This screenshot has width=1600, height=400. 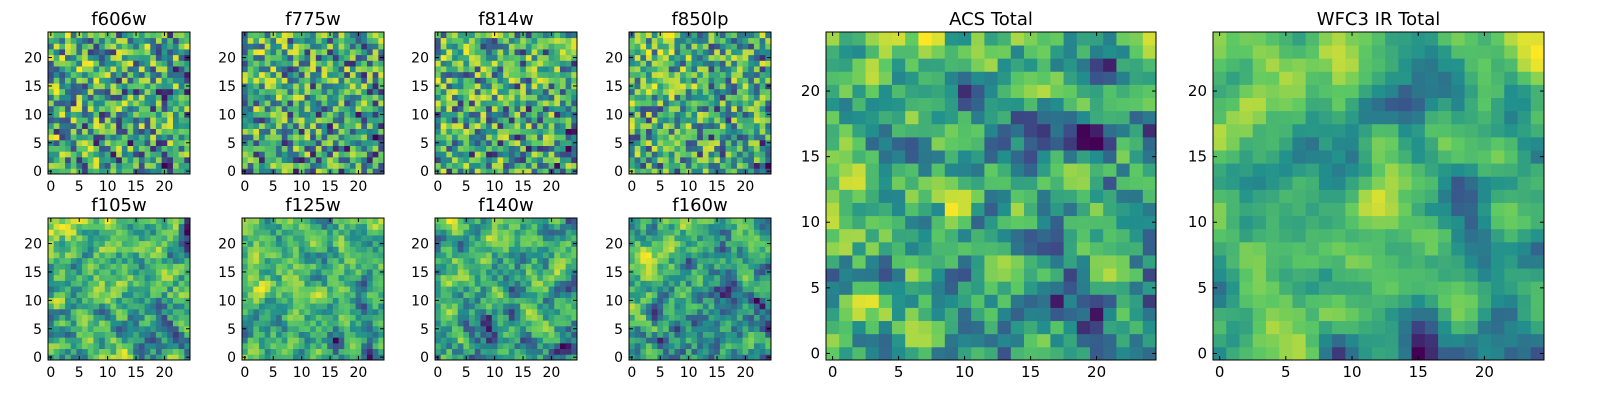 What do you see at coordinates (136, 373) in the screenshot?
I see `x-tick-label: 15` at bounding box center [136, 373].